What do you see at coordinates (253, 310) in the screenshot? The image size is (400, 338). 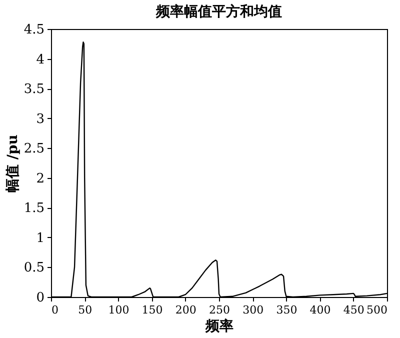 I see `x-tick-label: 300` at bounding box center [253, 310].